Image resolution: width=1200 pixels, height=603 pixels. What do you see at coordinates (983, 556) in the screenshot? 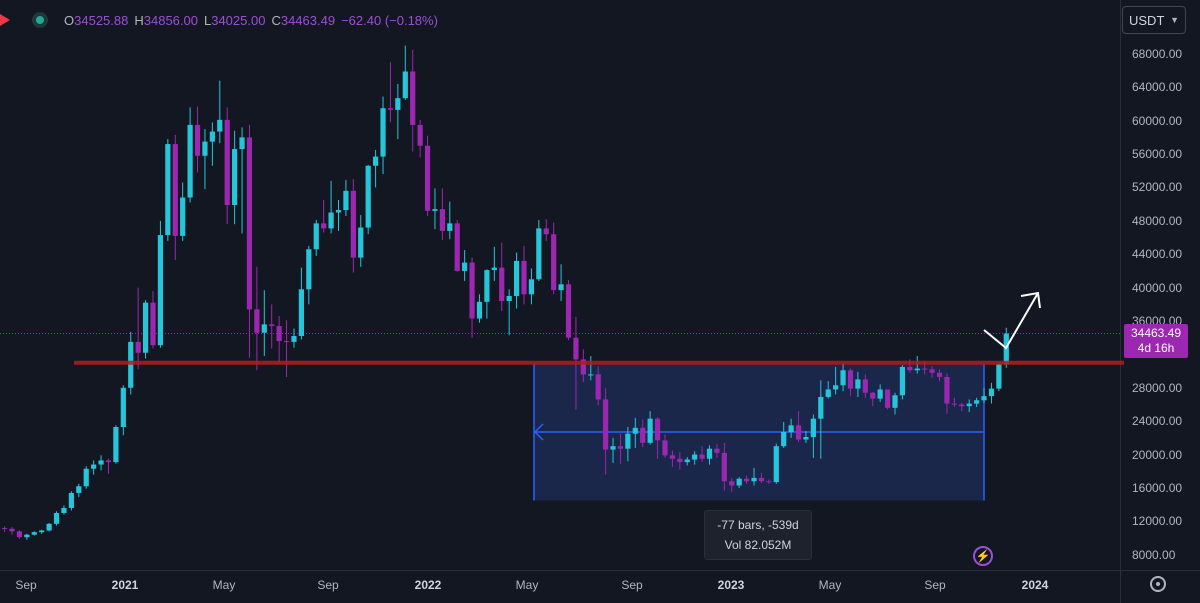
I see `lightning-icon: ⚡` at bounding box center [983, 556].